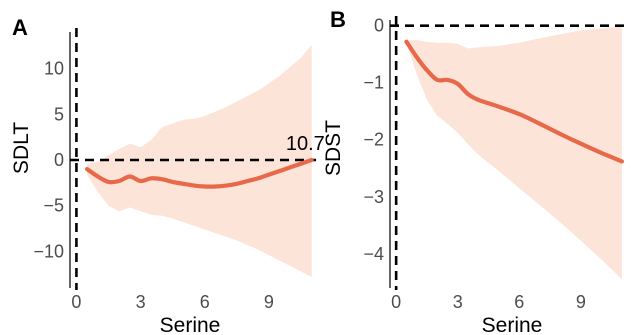 Image resolution: width=634 pixels, height=335 pixels. Describe the element at coordinates (373, 83) in the screenshot. I see `y-tick-label: −1` at that location.